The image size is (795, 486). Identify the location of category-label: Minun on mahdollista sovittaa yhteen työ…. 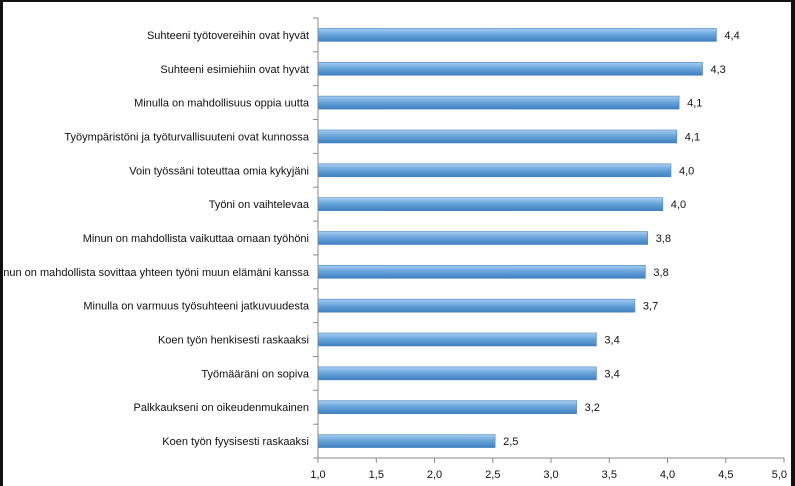
(156, 273).